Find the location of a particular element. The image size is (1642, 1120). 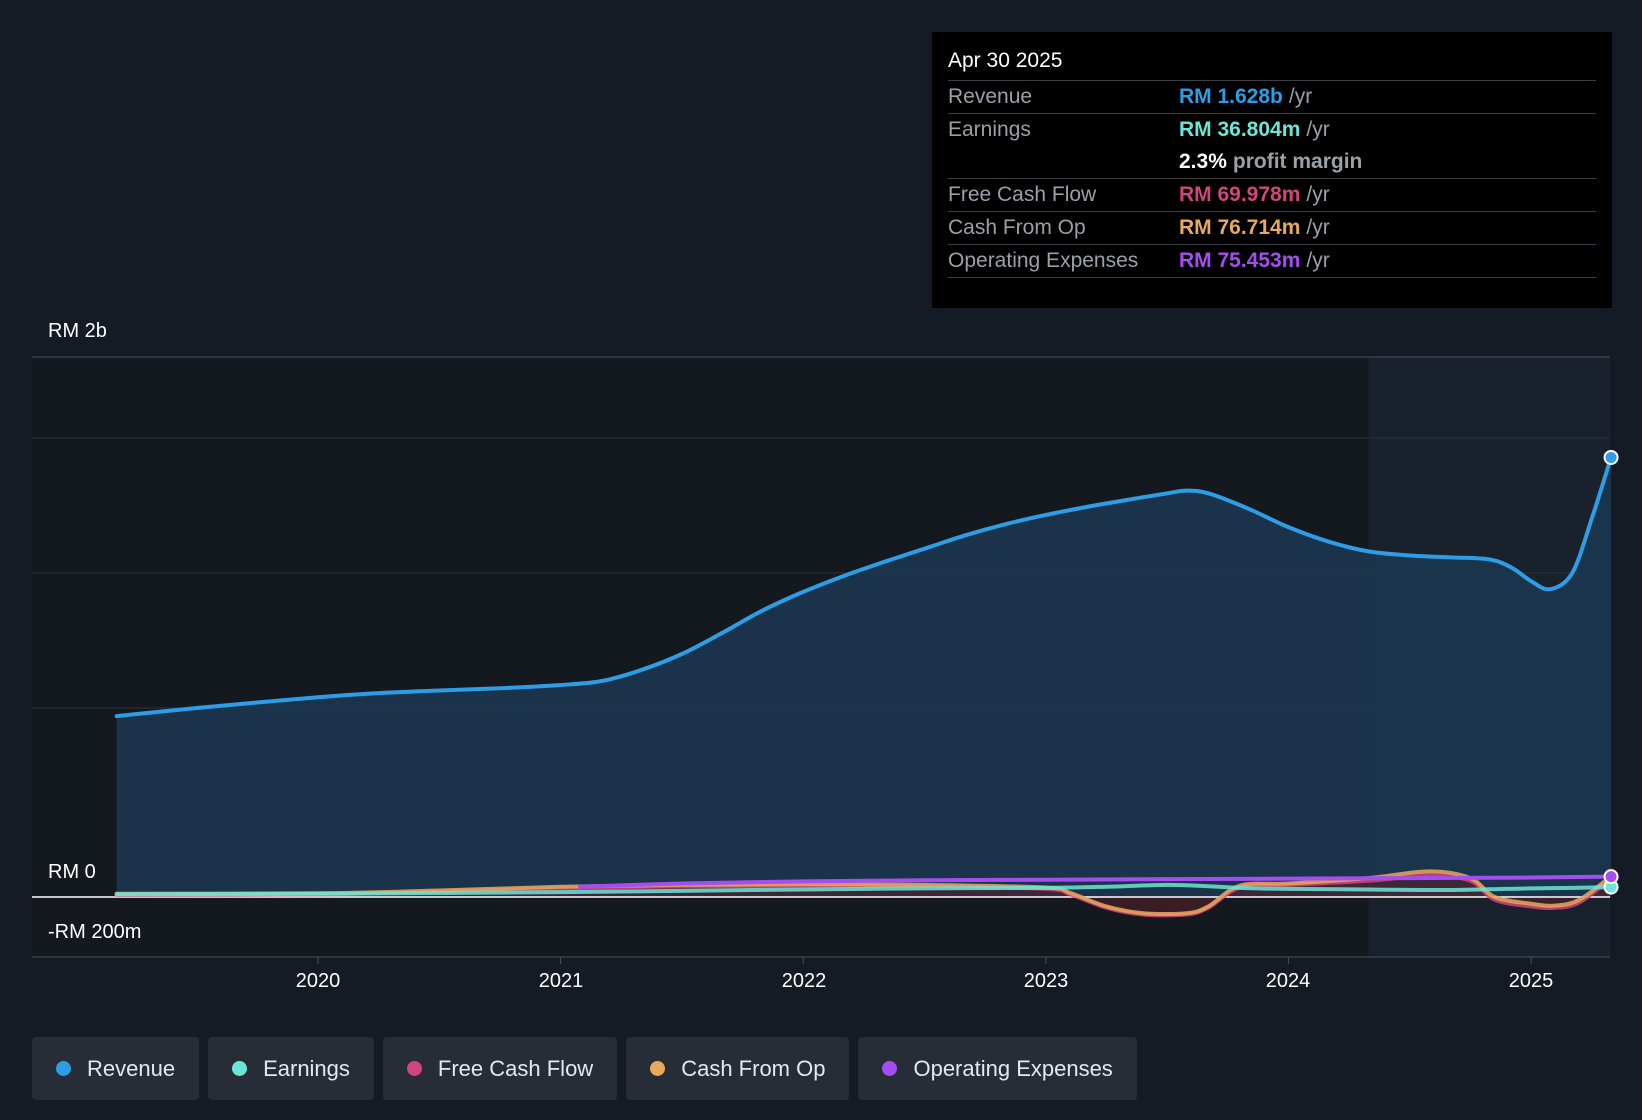

tooltip-row-cfo: Cash From Op RM 76.714m /yr is located at coordinates (1272, 228).